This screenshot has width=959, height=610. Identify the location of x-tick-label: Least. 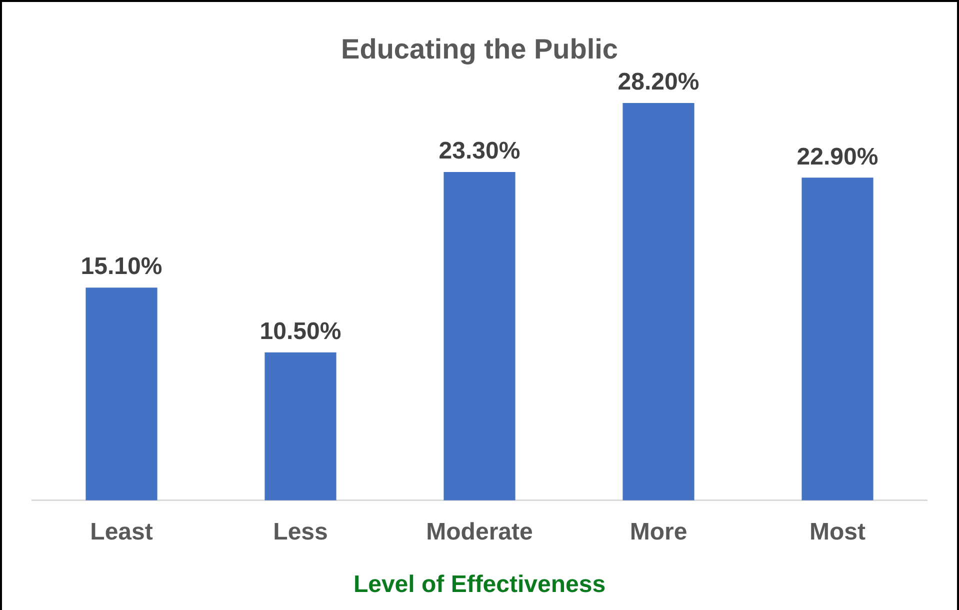
(121, 532).